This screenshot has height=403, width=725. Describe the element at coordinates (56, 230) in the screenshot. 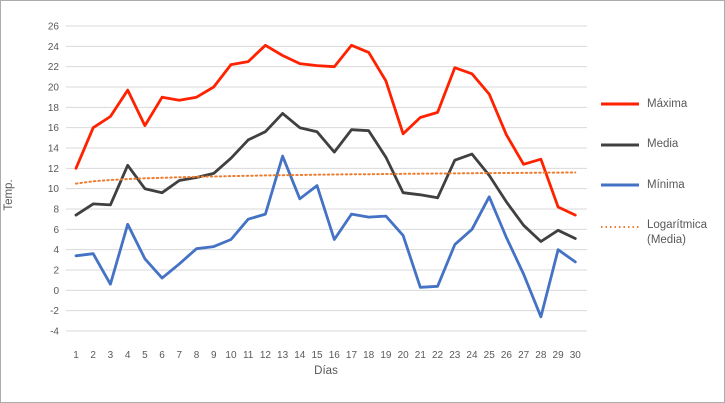

I see `y-tick-label-6: 6` at that location.